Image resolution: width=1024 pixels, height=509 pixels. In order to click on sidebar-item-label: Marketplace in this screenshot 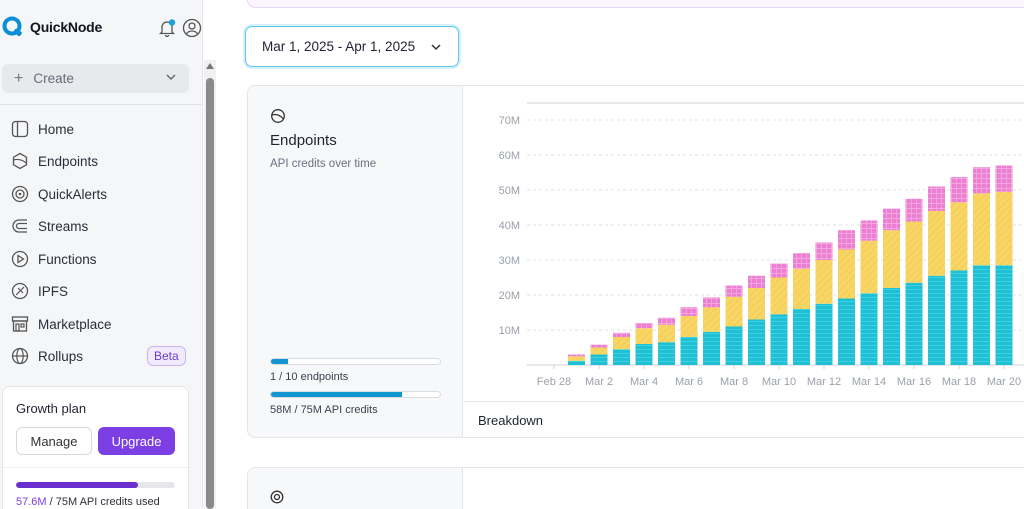, I will do `click(75, 324)`.